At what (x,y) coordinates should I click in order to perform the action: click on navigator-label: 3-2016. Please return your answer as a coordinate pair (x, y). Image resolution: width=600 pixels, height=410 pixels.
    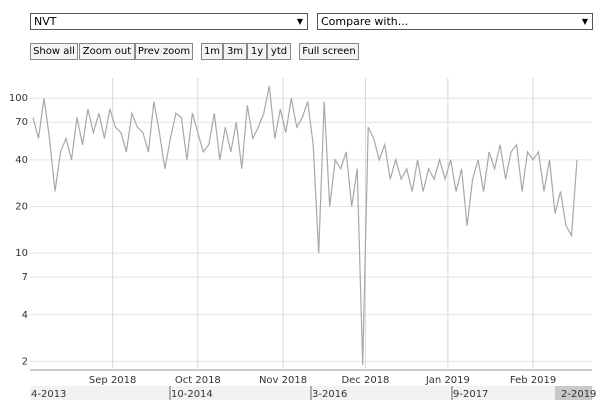
    Looking at the image, I should click on (329, 394).